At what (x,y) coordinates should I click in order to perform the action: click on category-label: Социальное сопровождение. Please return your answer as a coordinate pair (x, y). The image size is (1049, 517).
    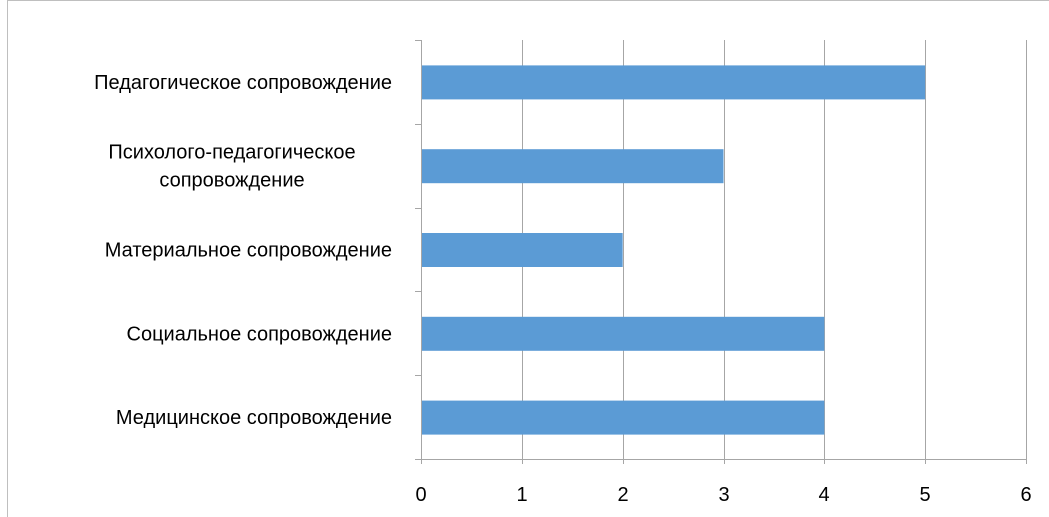
    Looking at the image, I should click on (260, 334).